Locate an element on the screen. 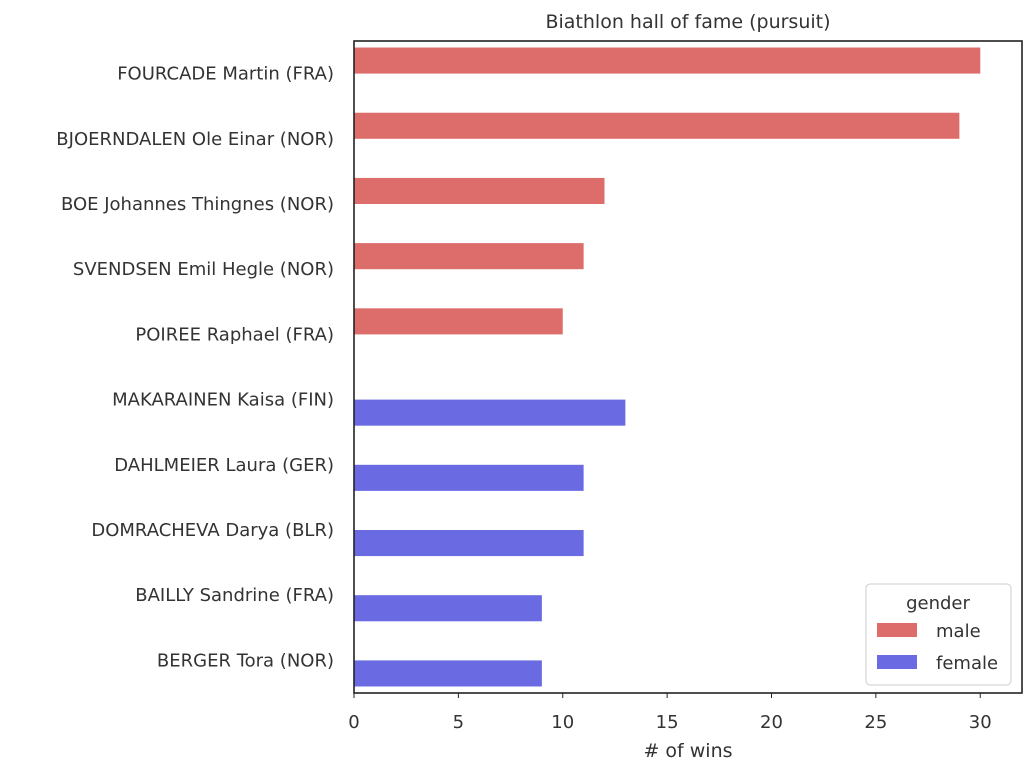 The height and width of the screenshot is (771, 1034). bar-female-bailly-sandrine-fra is located at coordinates (448, 608).